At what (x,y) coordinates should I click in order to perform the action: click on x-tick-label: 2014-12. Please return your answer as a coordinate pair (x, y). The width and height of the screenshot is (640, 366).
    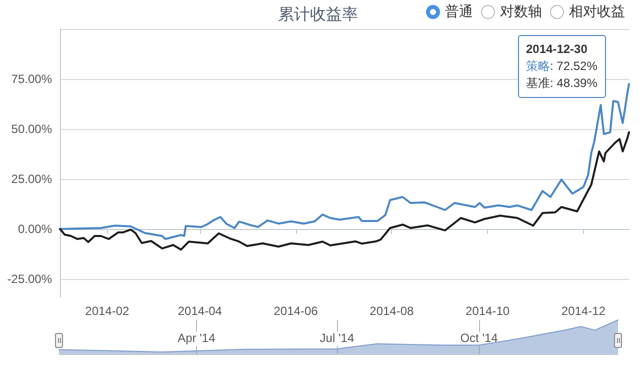
    Looking at the image, I should click on (583, 311).